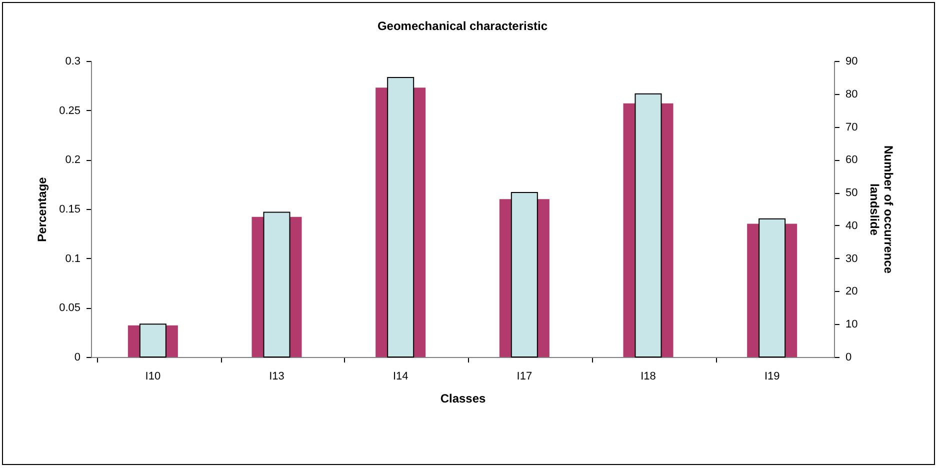  What do you see at coordinates (72, 62) in the screenshot?
I see `y-tick-label: 0.3` at bounding box center [72, 62].